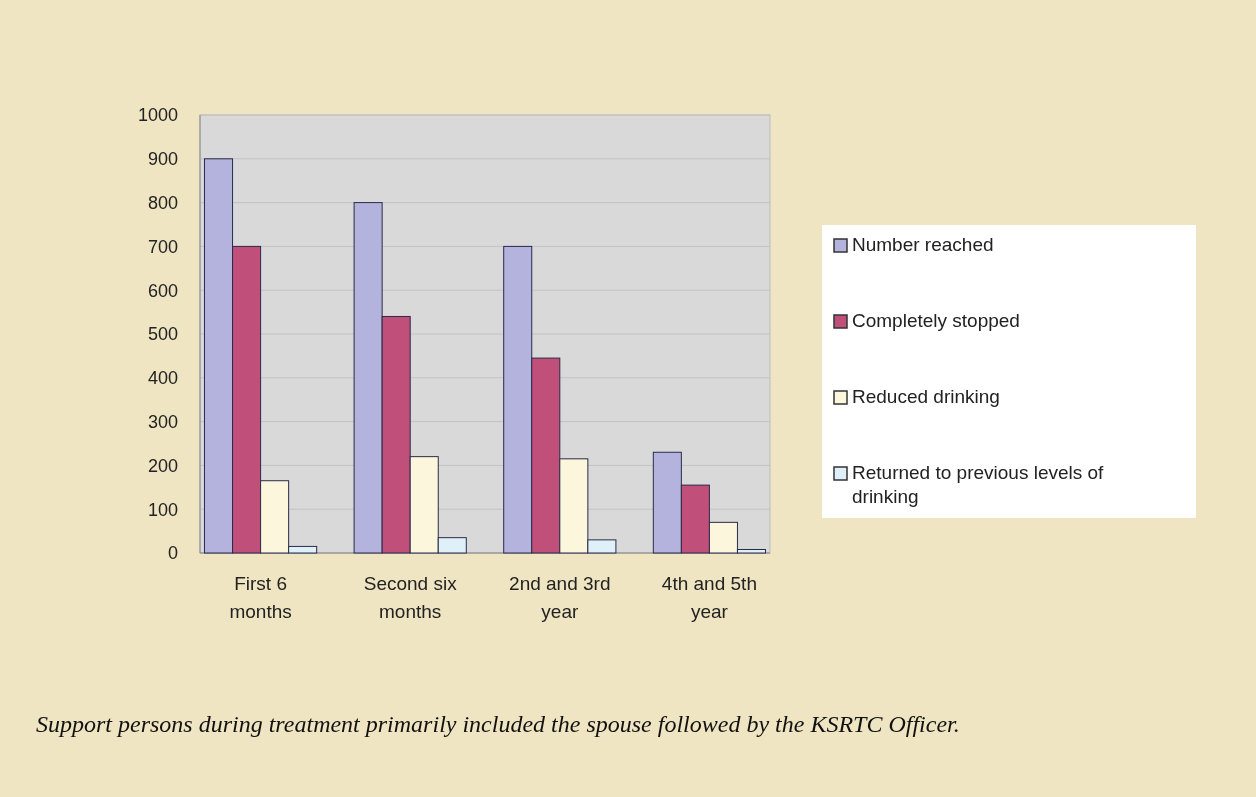 The image size is (1256, 797). Describe the element at coordinates (936, 320) in the screenshot. I see `legend-label: Completely stopped` at that location.